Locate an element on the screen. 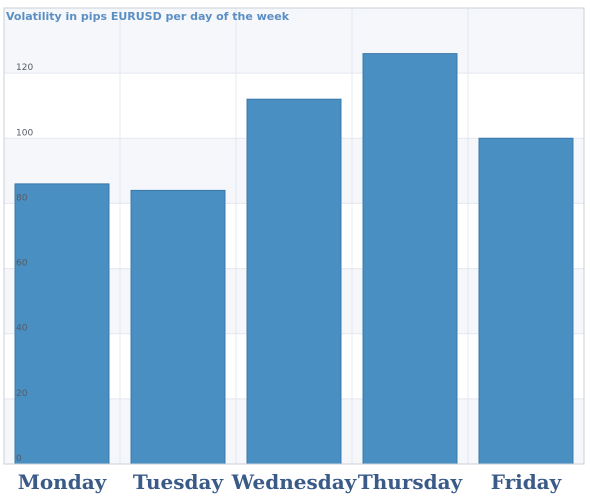 This screenshot has width=590, height=500. y-tick-label: 60 is located at coordinates (22, 264).